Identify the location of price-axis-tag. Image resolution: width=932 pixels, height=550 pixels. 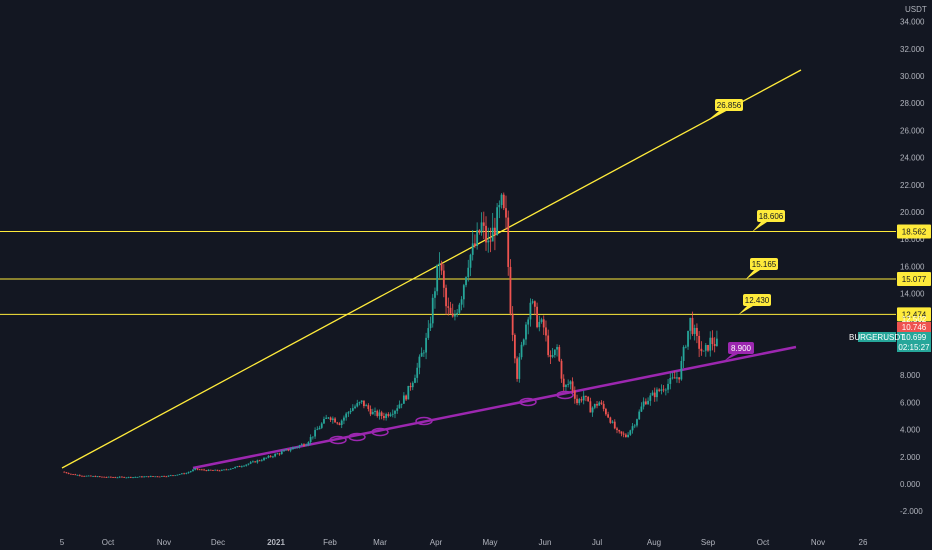
(914, 337).